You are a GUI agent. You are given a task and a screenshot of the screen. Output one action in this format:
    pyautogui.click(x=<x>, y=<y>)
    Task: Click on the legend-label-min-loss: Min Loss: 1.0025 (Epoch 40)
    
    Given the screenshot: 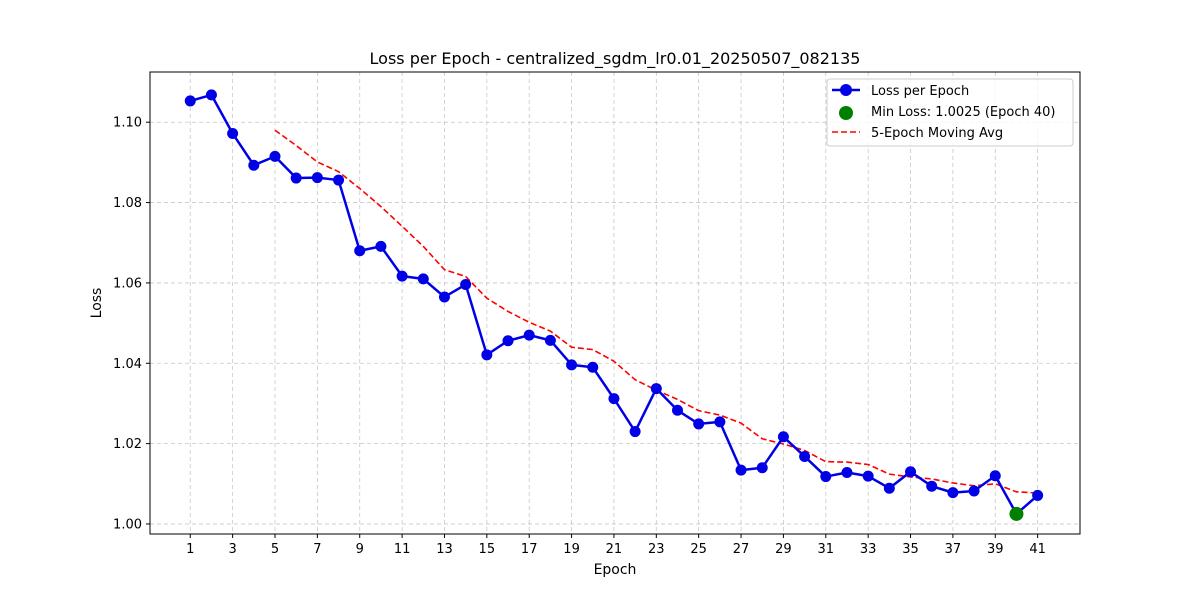 What is the action you would take?
    pyautogui.click(x=963, y=112)
    